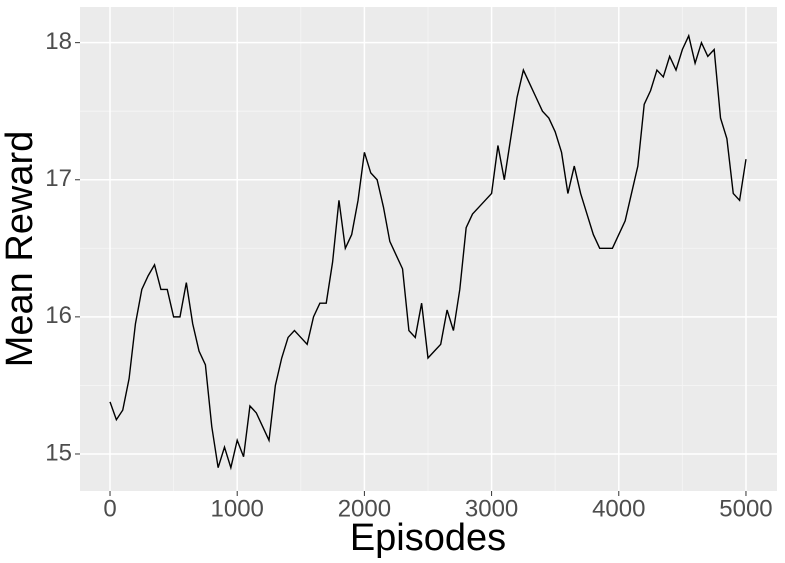 This screenshot has width=785, height=563. Describe the element at coordinates (237, 508) in the screenshot. I see `x-tick-label: 1000` at that location.